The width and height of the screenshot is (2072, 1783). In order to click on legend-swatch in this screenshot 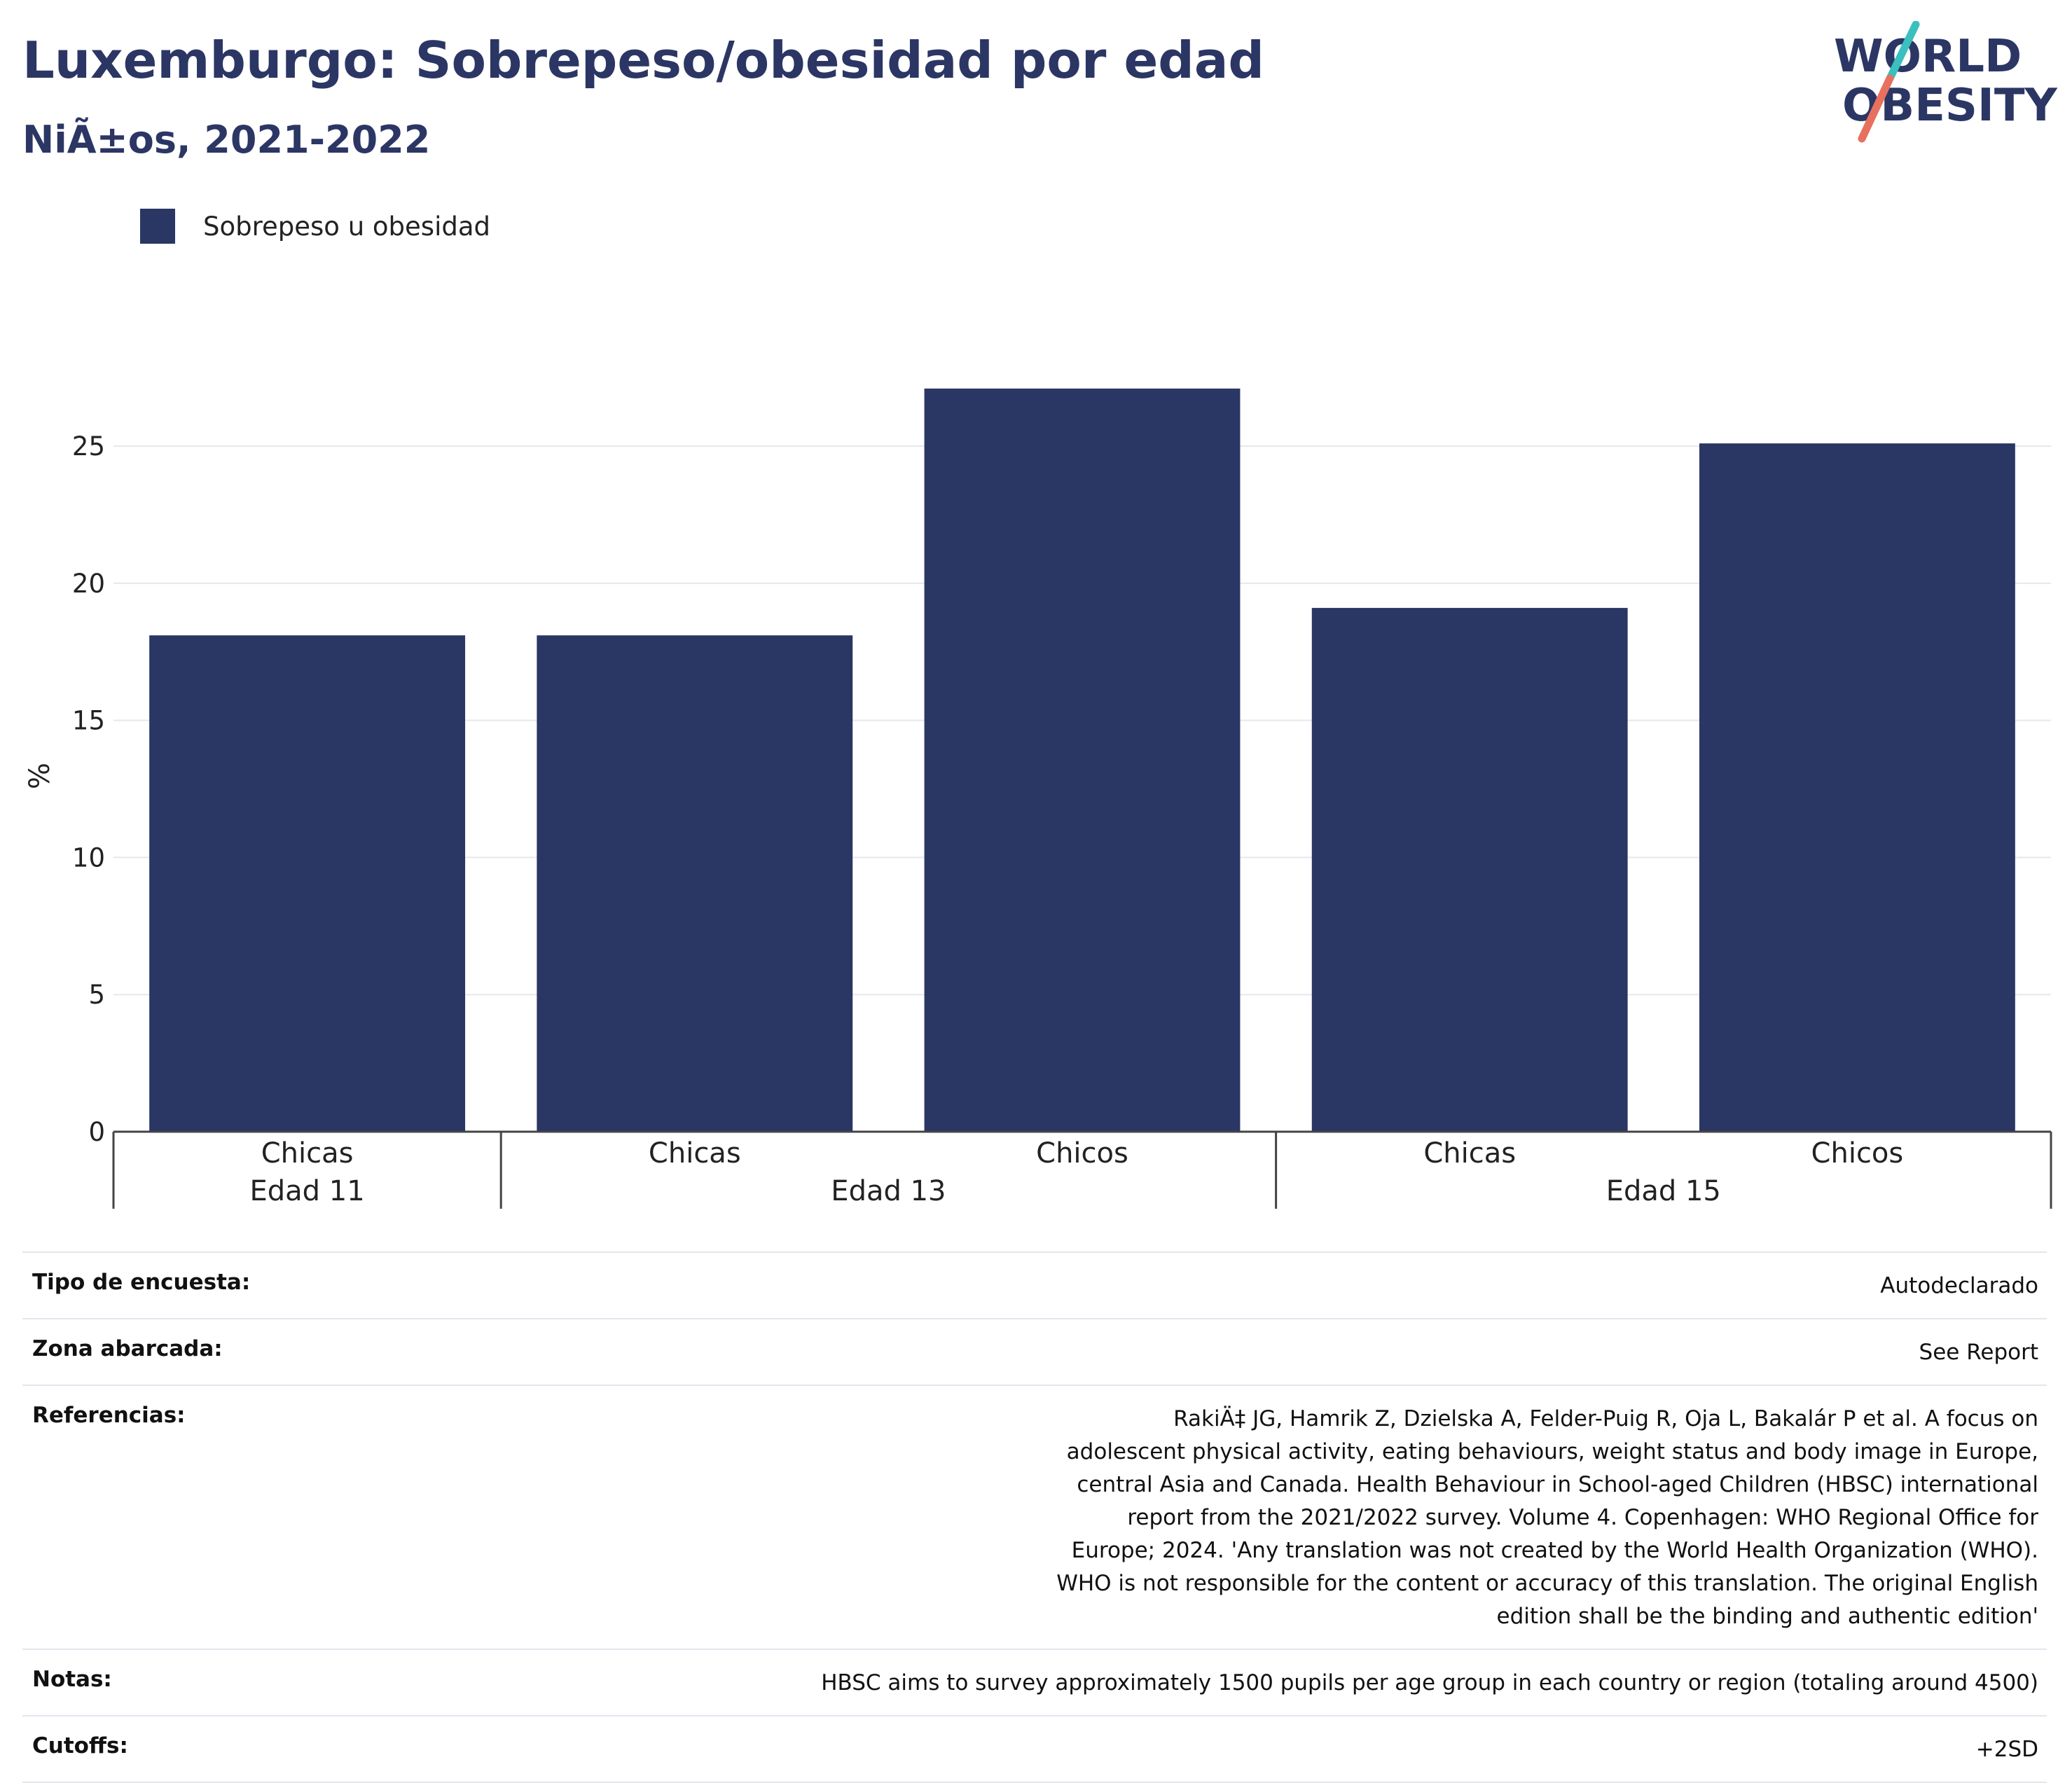, I will do `click(158, 226)`.